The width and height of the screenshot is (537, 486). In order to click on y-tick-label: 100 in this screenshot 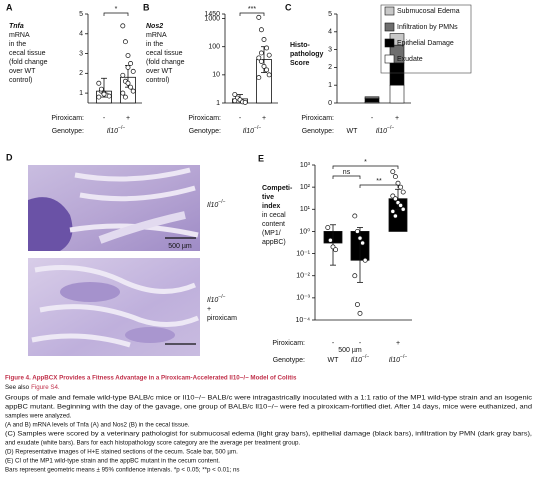, I will do `click(214, 47)`.